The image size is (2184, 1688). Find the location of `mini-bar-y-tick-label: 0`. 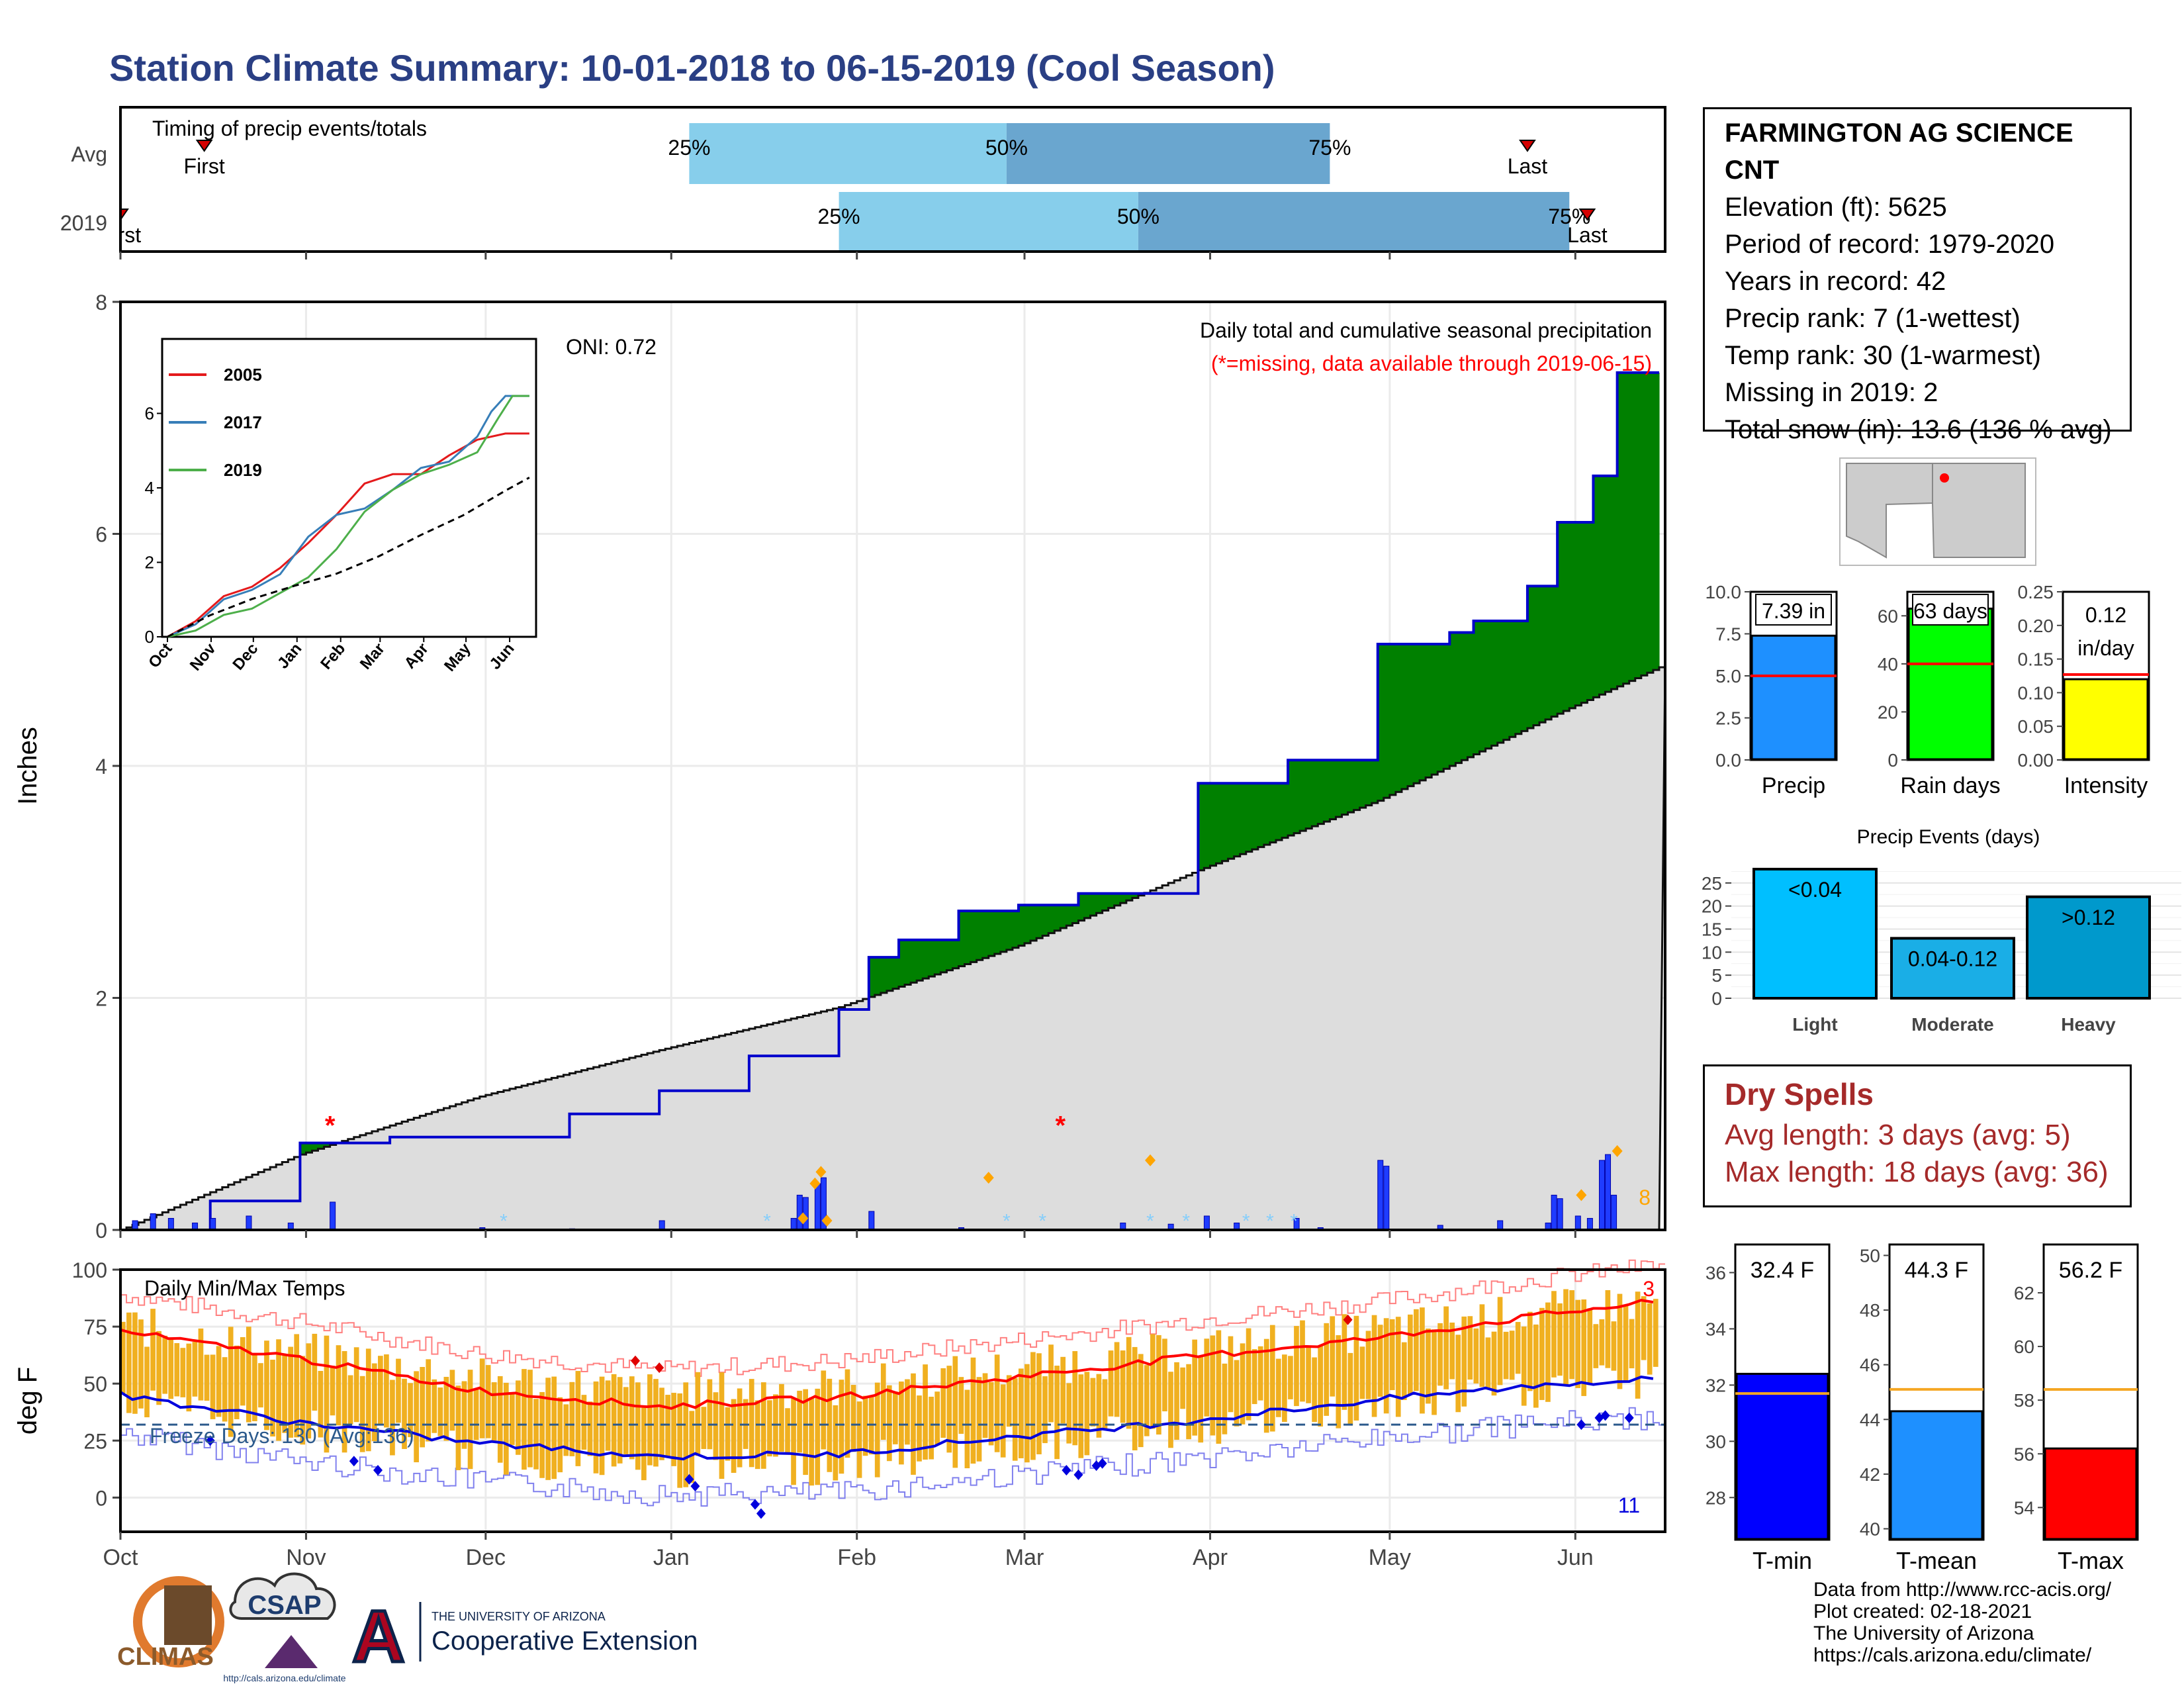

mini-bar-y-tick-label: 0 is located at coordinates (1893, 760).